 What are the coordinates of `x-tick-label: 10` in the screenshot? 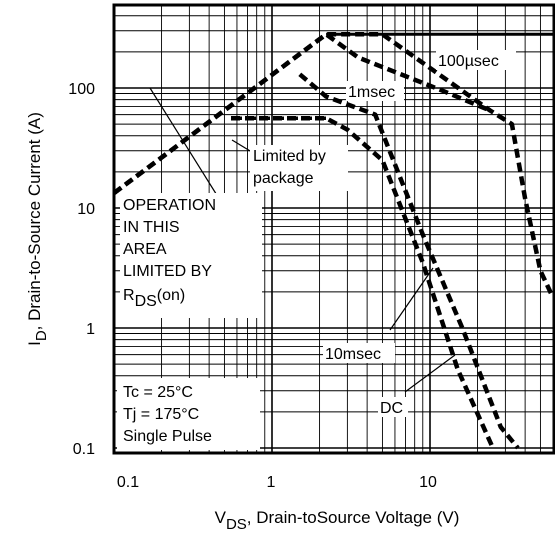 It's located at (428, 482).